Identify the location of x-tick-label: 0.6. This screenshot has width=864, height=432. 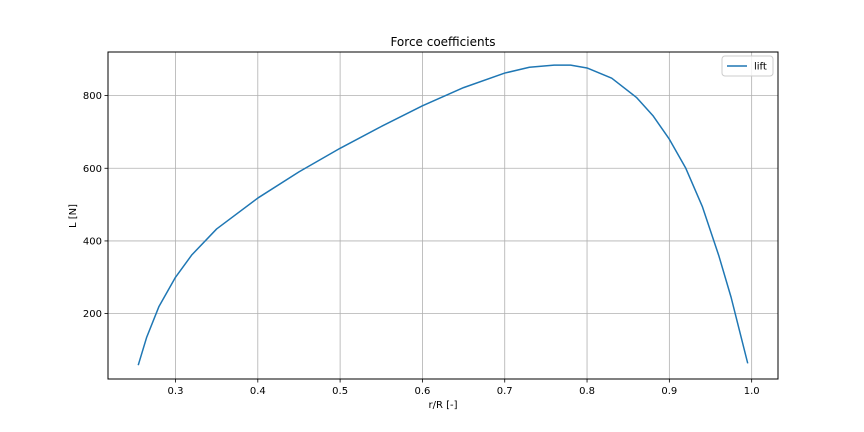
(422, 391).